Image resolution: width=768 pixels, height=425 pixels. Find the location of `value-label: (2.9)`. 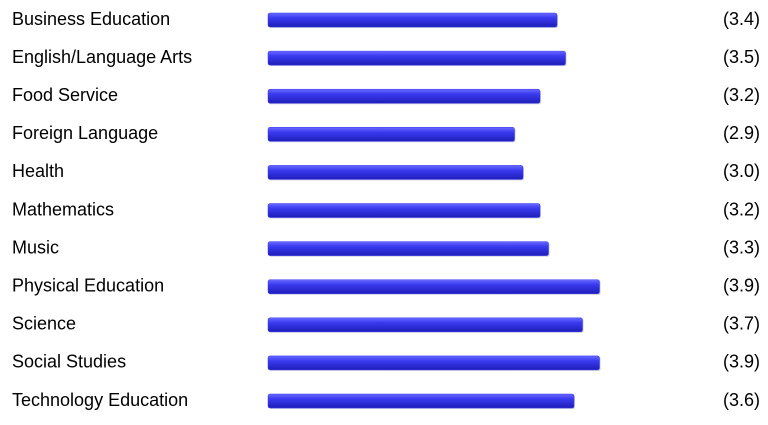

value-label: (2.9) is located at coordinates (741, 133).